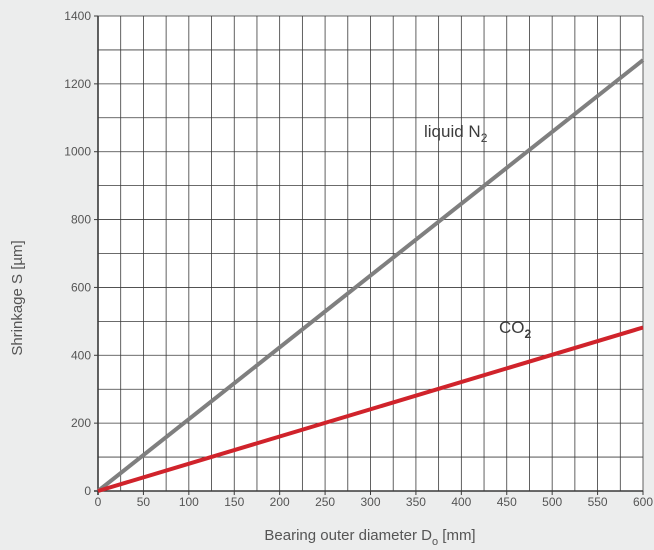 This screenshot has height=550, width=654. I want to click on y-tick-label: 200, so click(81, 423).